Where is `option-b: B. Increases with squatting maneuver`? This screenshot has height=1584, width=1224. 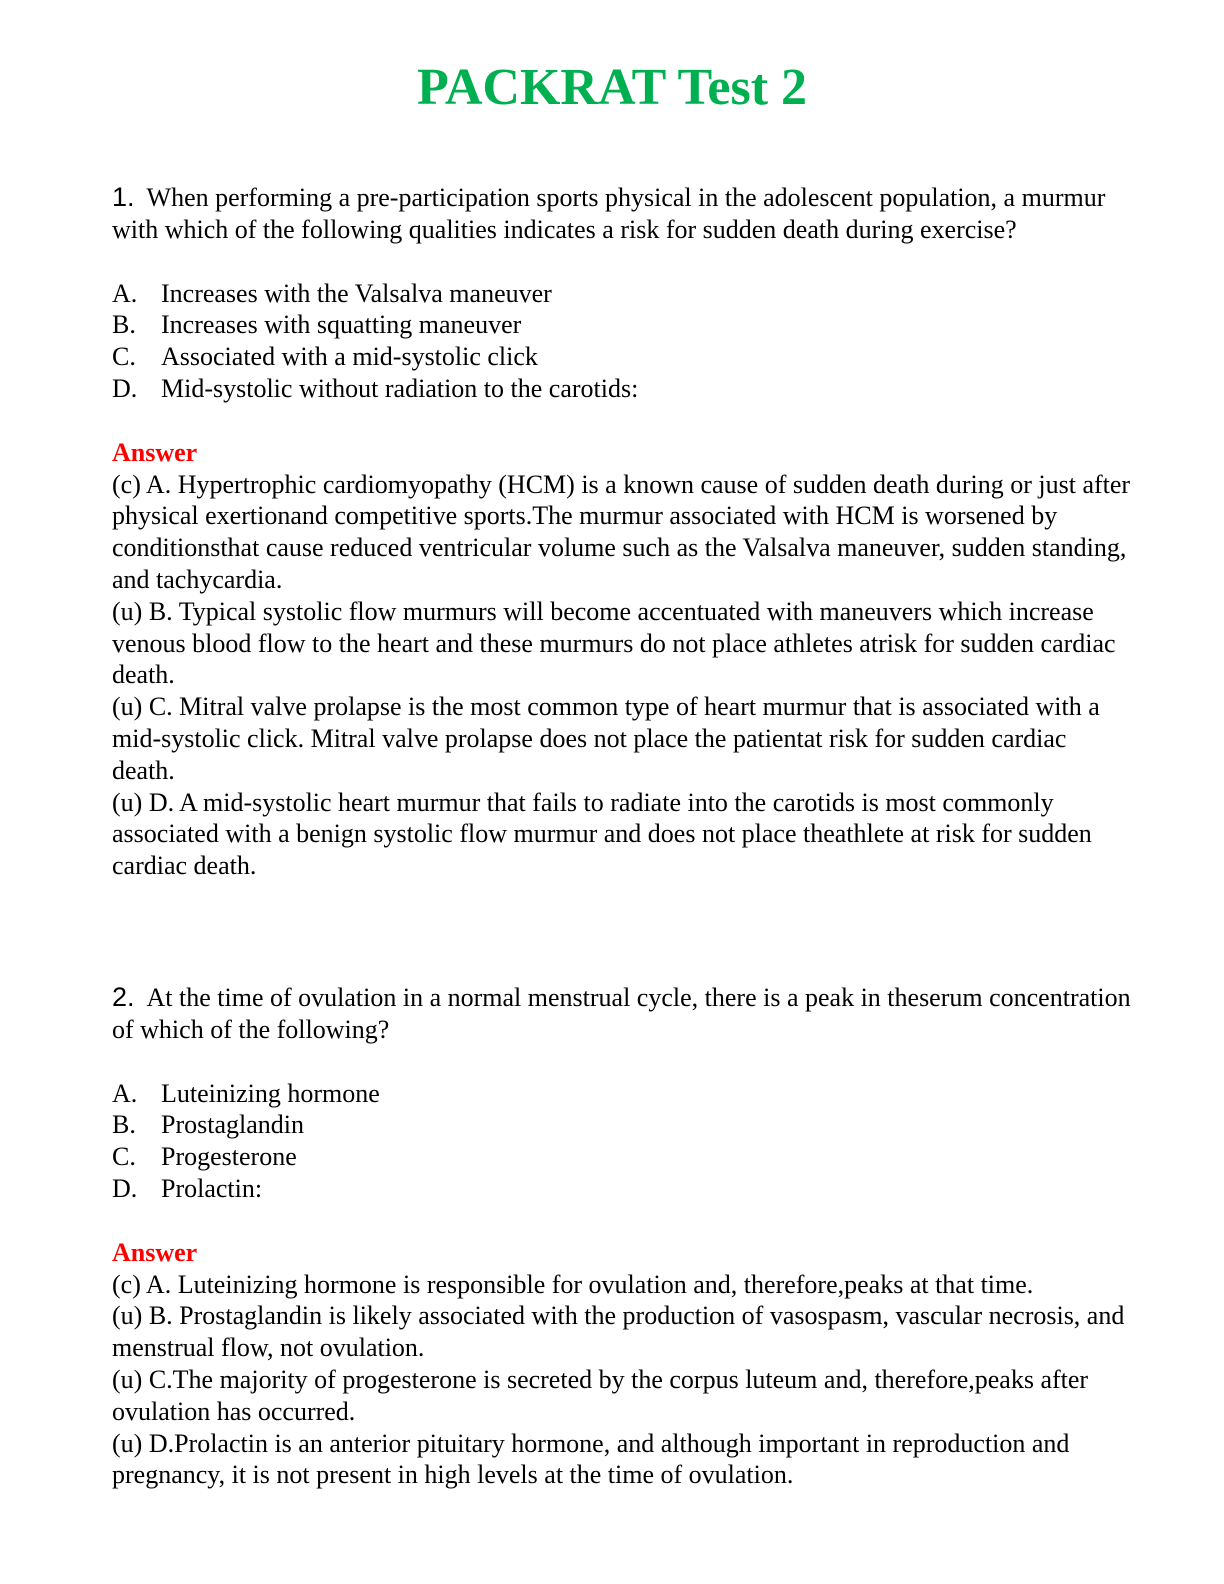
option-b: B. Increases with squatting maneuver is located at coordinates (622, 325).